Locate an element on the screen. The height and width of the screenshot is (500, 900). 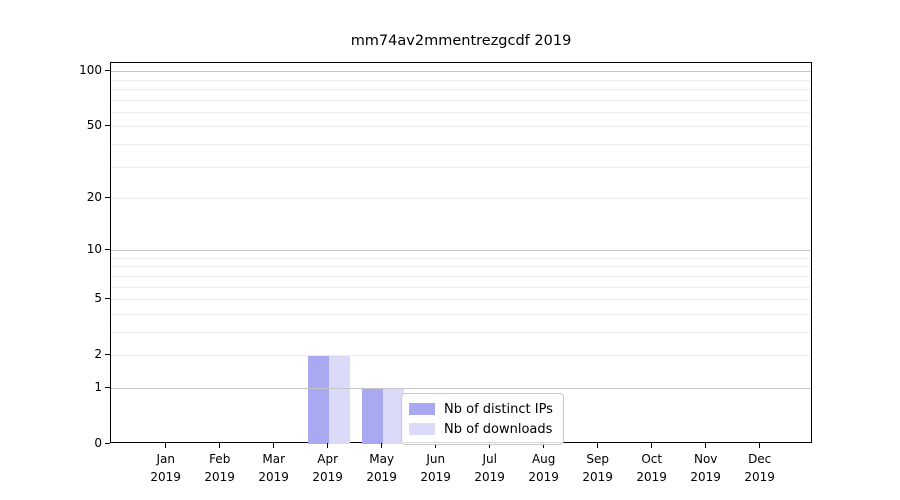
gridline-y4 is located at coordinates (461, 314).